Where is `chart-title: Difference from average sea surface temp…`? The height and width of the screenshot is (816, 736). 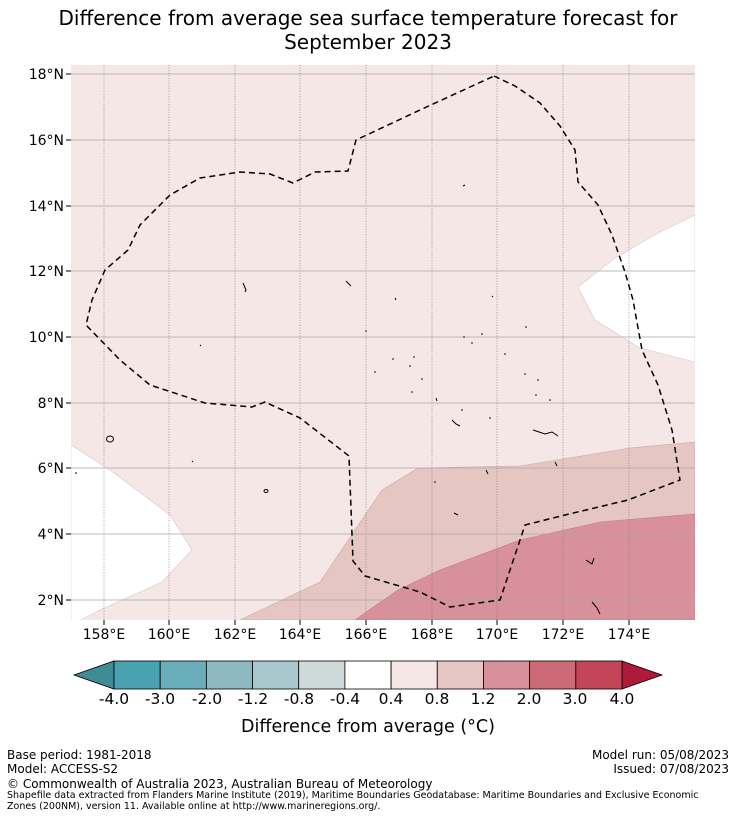
chart-title: Difference from average sea surface temp… is located at coordinates (368, 30).